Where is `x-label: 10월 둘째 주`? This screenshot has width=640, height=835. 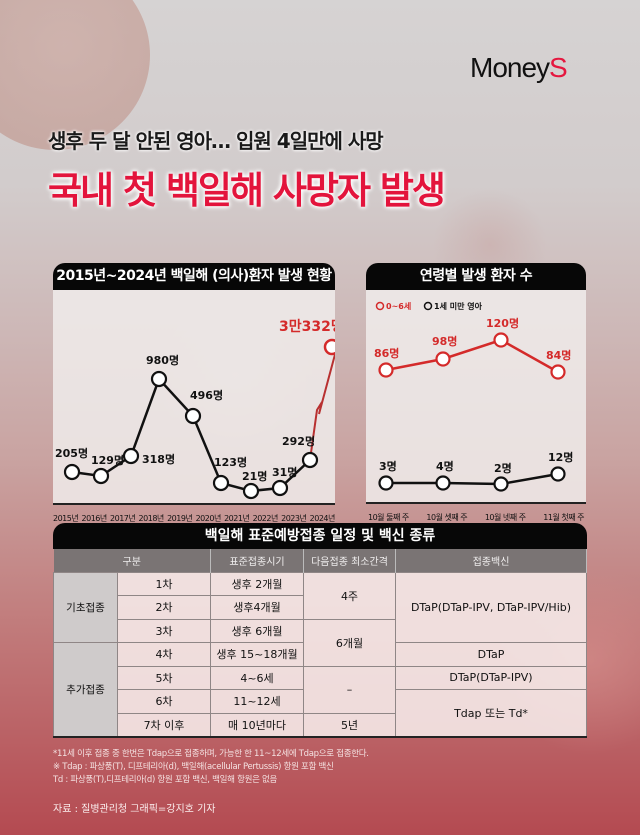
x-label: 10월 둘째 주 is located at coordinates (388, 517).